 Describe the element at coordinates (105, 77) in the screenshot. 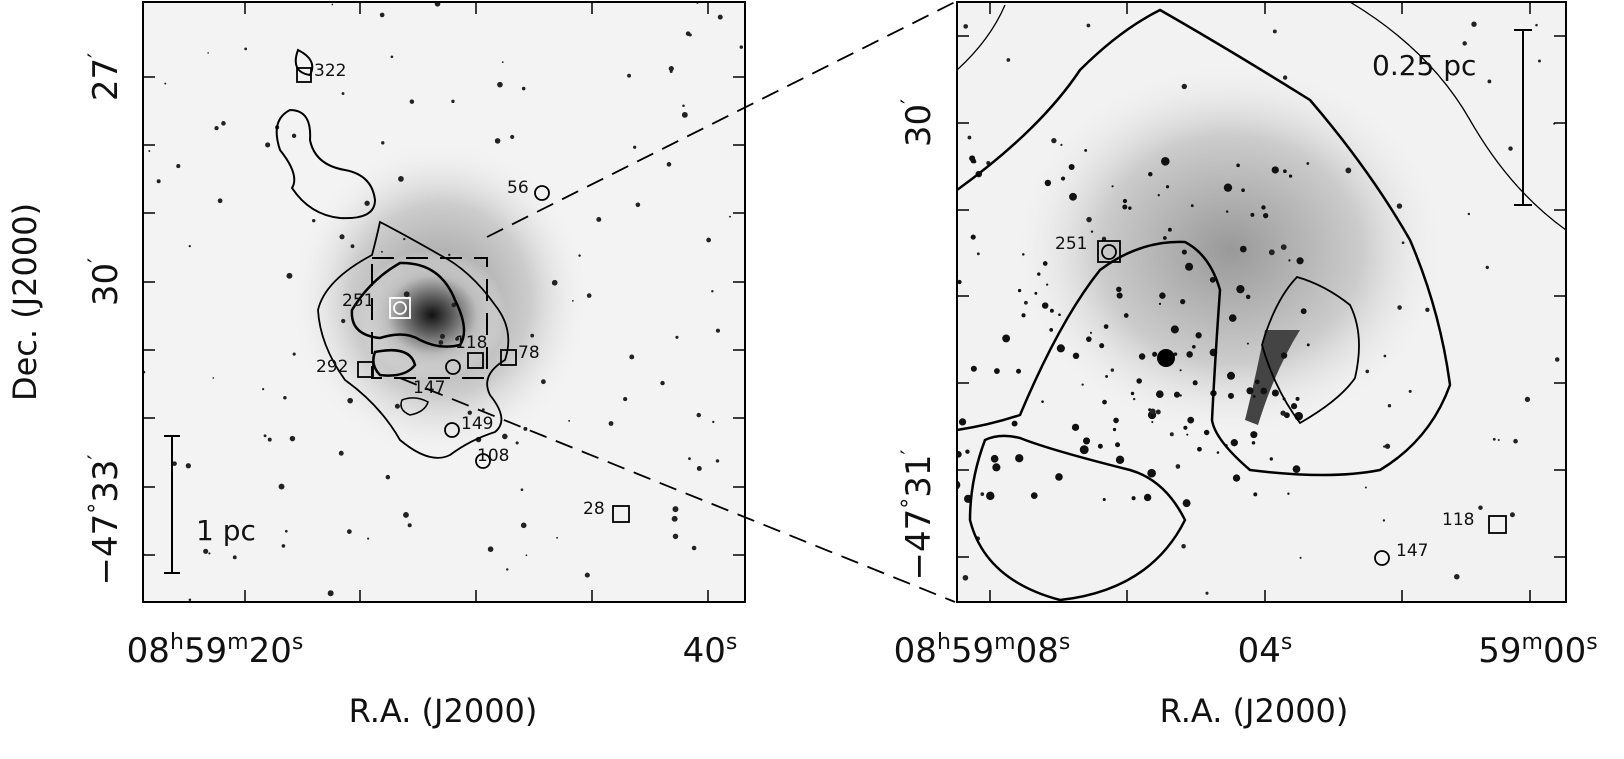

I see `tick-label: 27′` at that location.